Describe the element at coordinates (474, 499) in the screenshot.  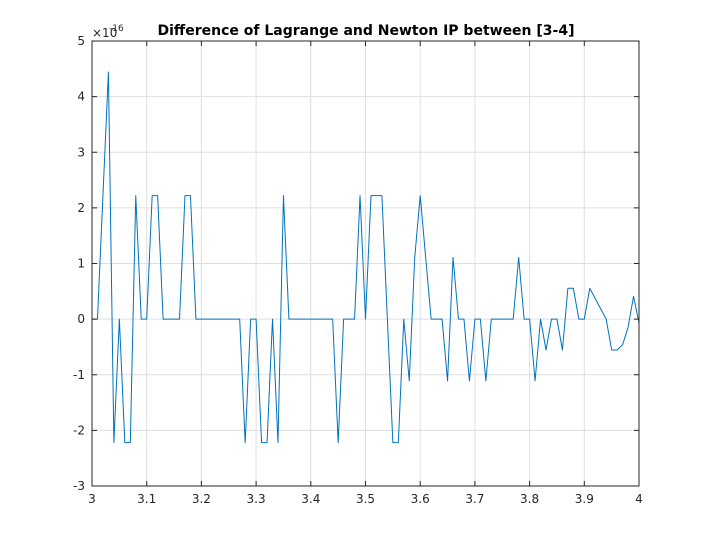
I see `x-tick-label: 3.7` at that location.